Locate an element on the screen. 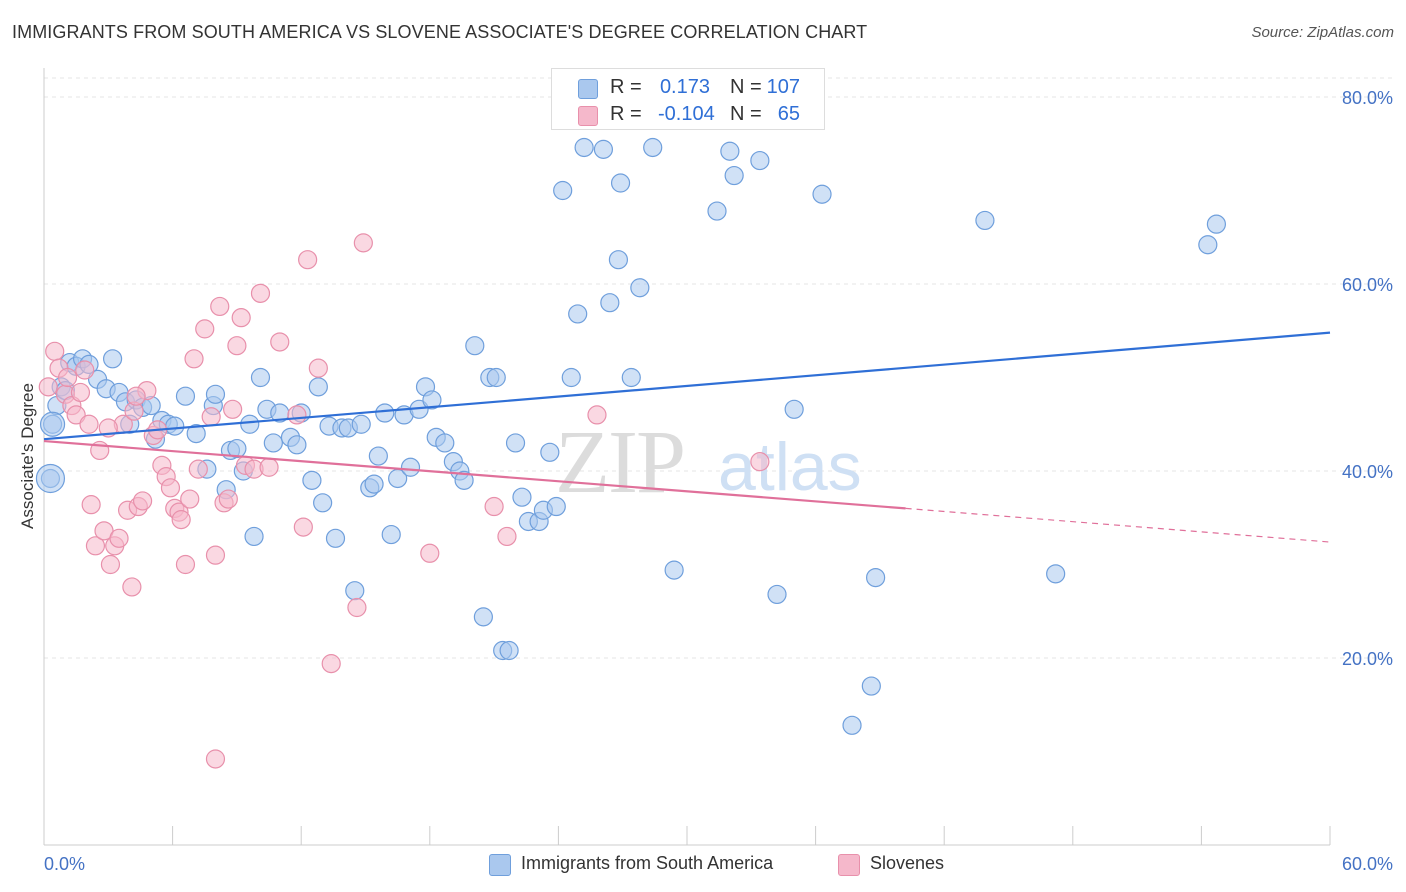  legend-label: Immigrants from South America is located at coordinates (647, 863).